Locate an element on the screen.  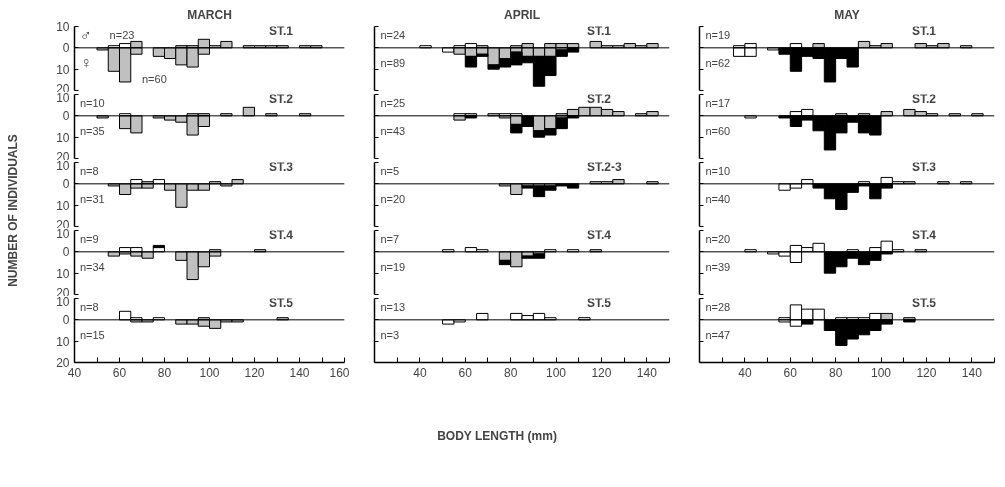
annotation: n=62 is located at coordinates (718, 62).